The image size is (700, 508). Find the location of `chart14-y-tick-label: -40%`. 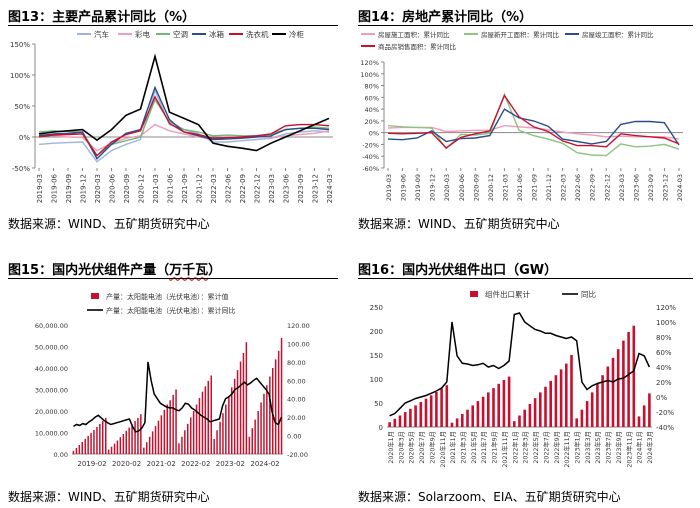

chart14-y-tick-label: -40% is located at coordinates (370, 157).